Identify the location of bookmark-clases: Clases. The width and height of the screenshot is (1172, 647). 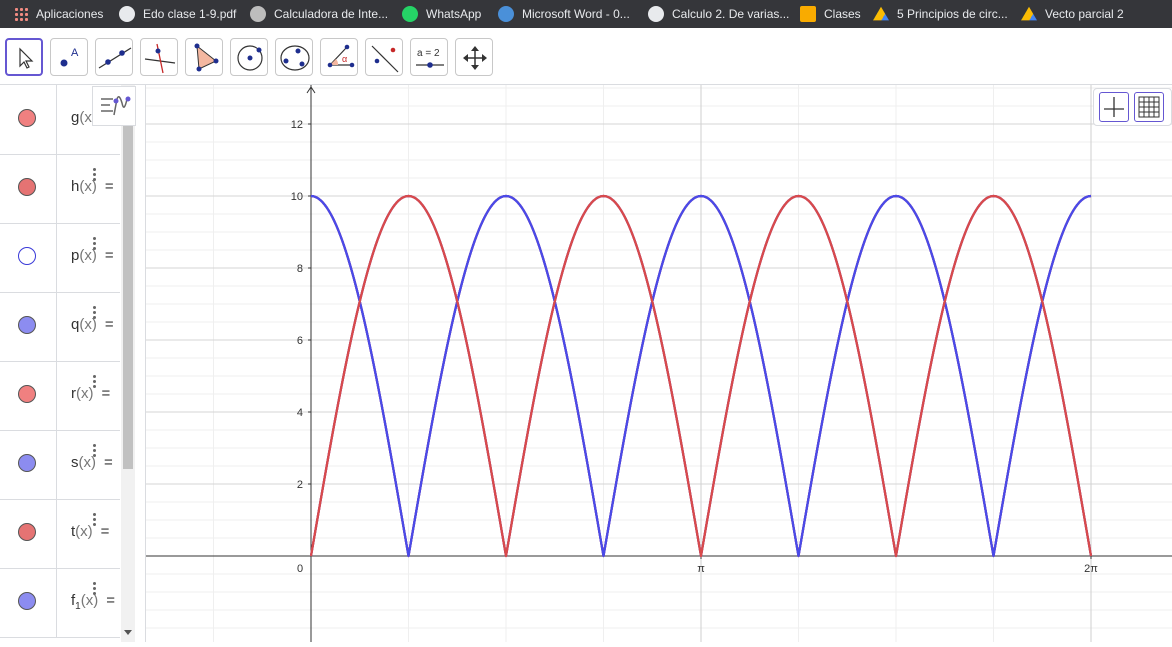
(830, 14).